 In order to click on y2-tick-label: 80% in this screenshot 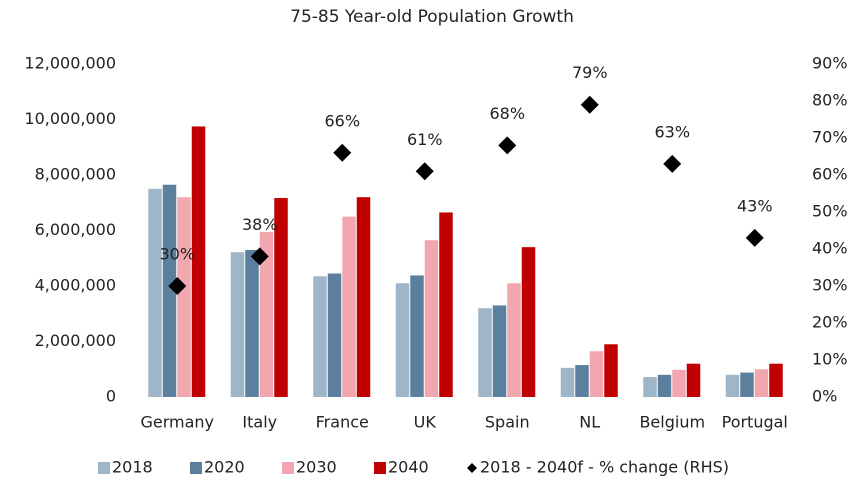, I will do `click(830, 100)`.